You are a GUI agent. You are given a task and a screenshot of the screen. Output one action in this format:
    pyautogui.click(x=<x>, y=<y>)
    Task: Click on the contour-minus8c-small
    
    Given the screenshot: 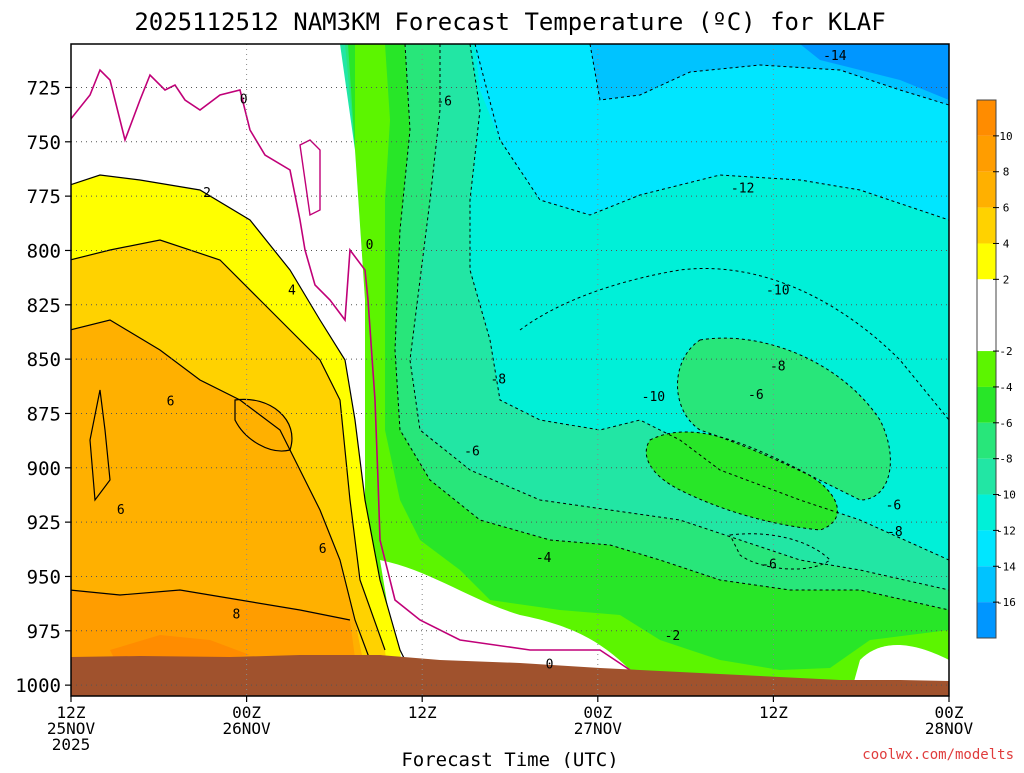 What is the action you would take?
    pyautogui.click(x=780, y=551)
    